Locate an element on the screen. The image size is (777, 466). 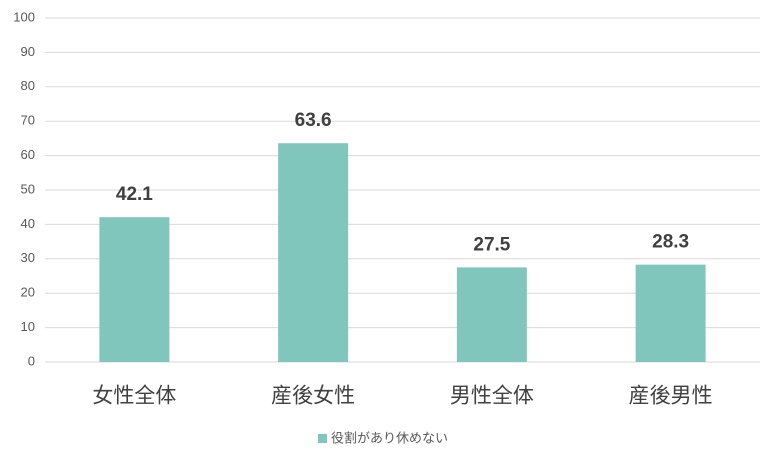
data-label: 27.5 is located at coordinates (491, 244).